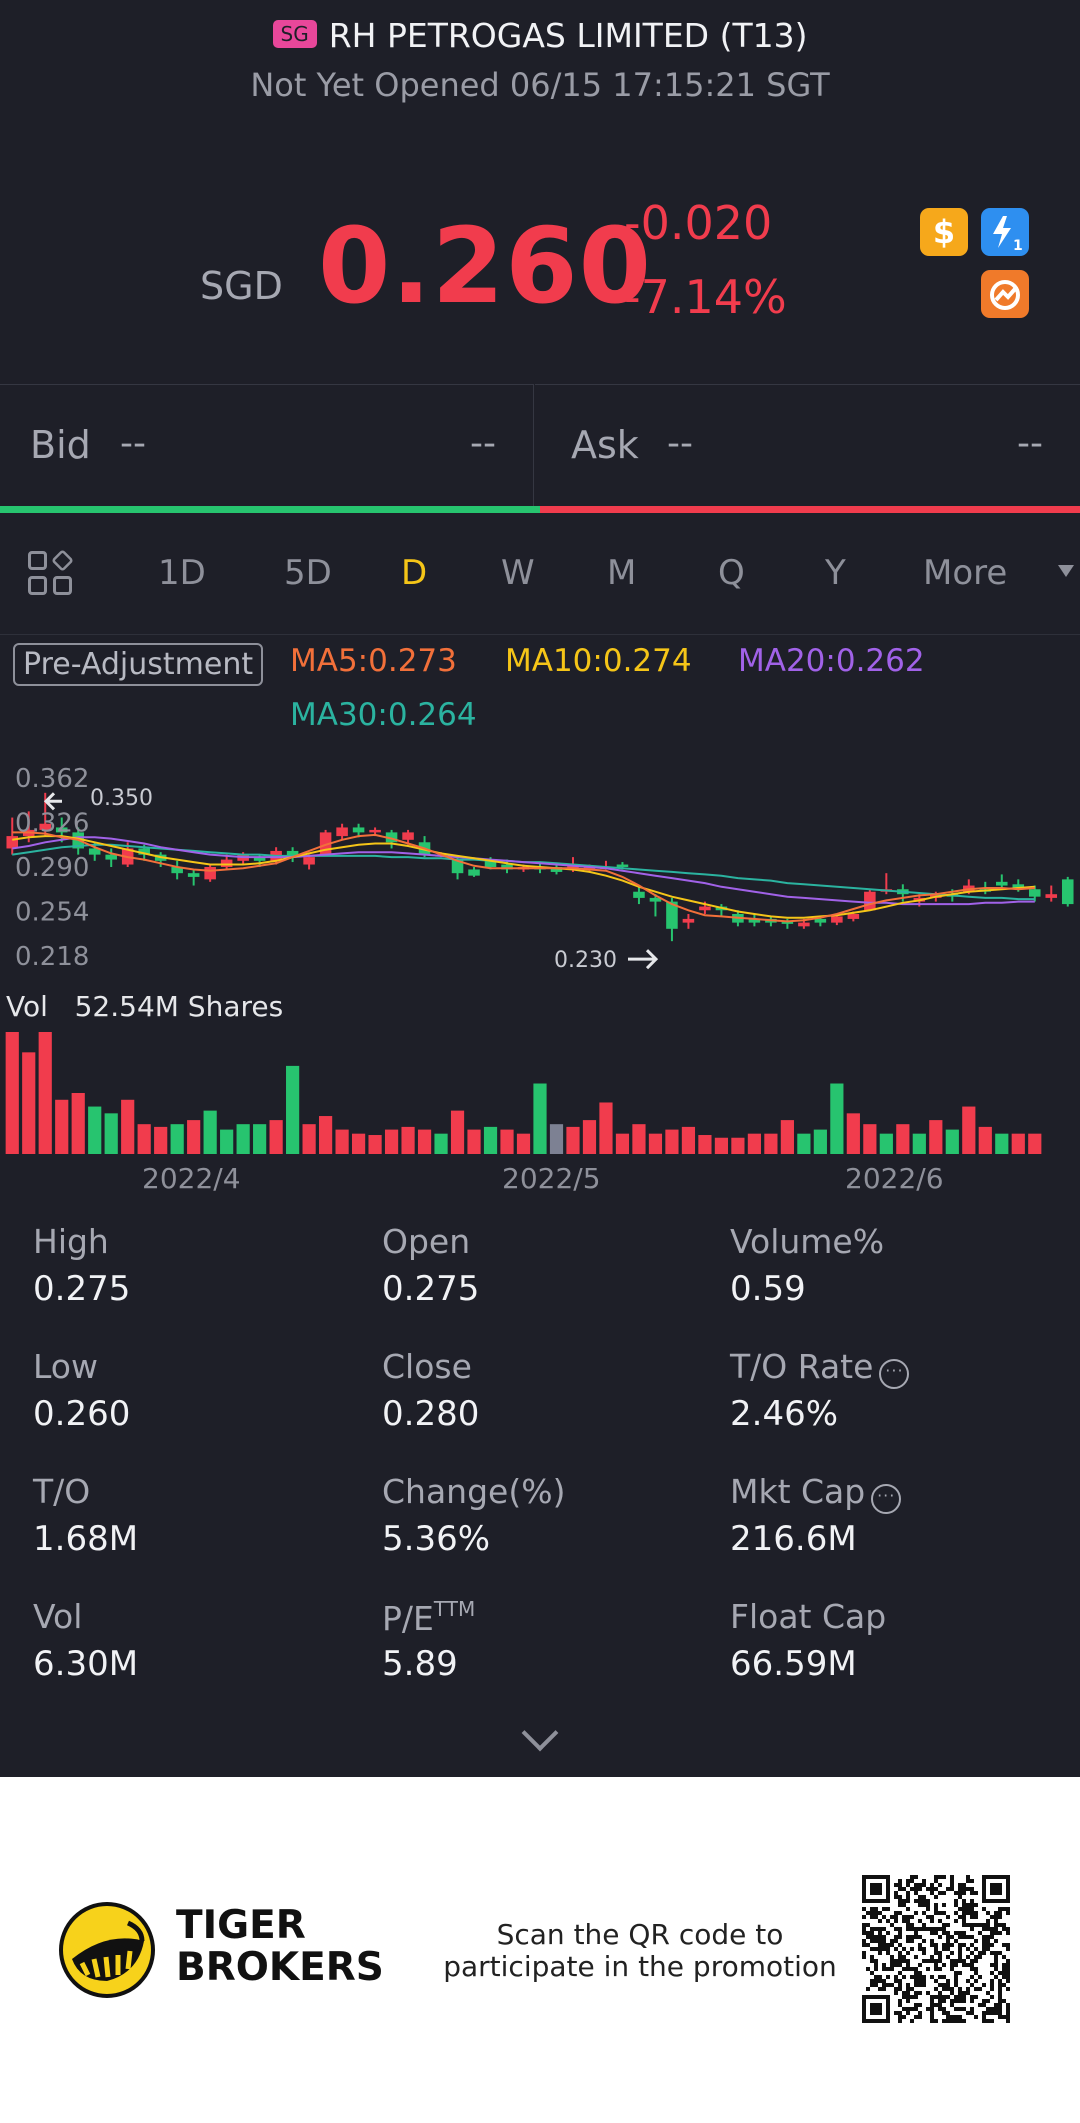  I want to click on tab-1d: 1D, so click(182, 573).